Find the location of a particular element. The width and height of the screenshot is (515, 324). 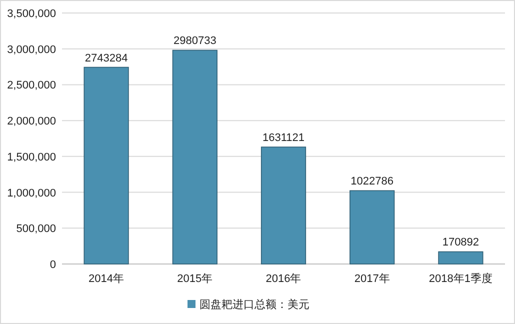

x-tick-label: 2015年 is located at coordinates (195, 279).